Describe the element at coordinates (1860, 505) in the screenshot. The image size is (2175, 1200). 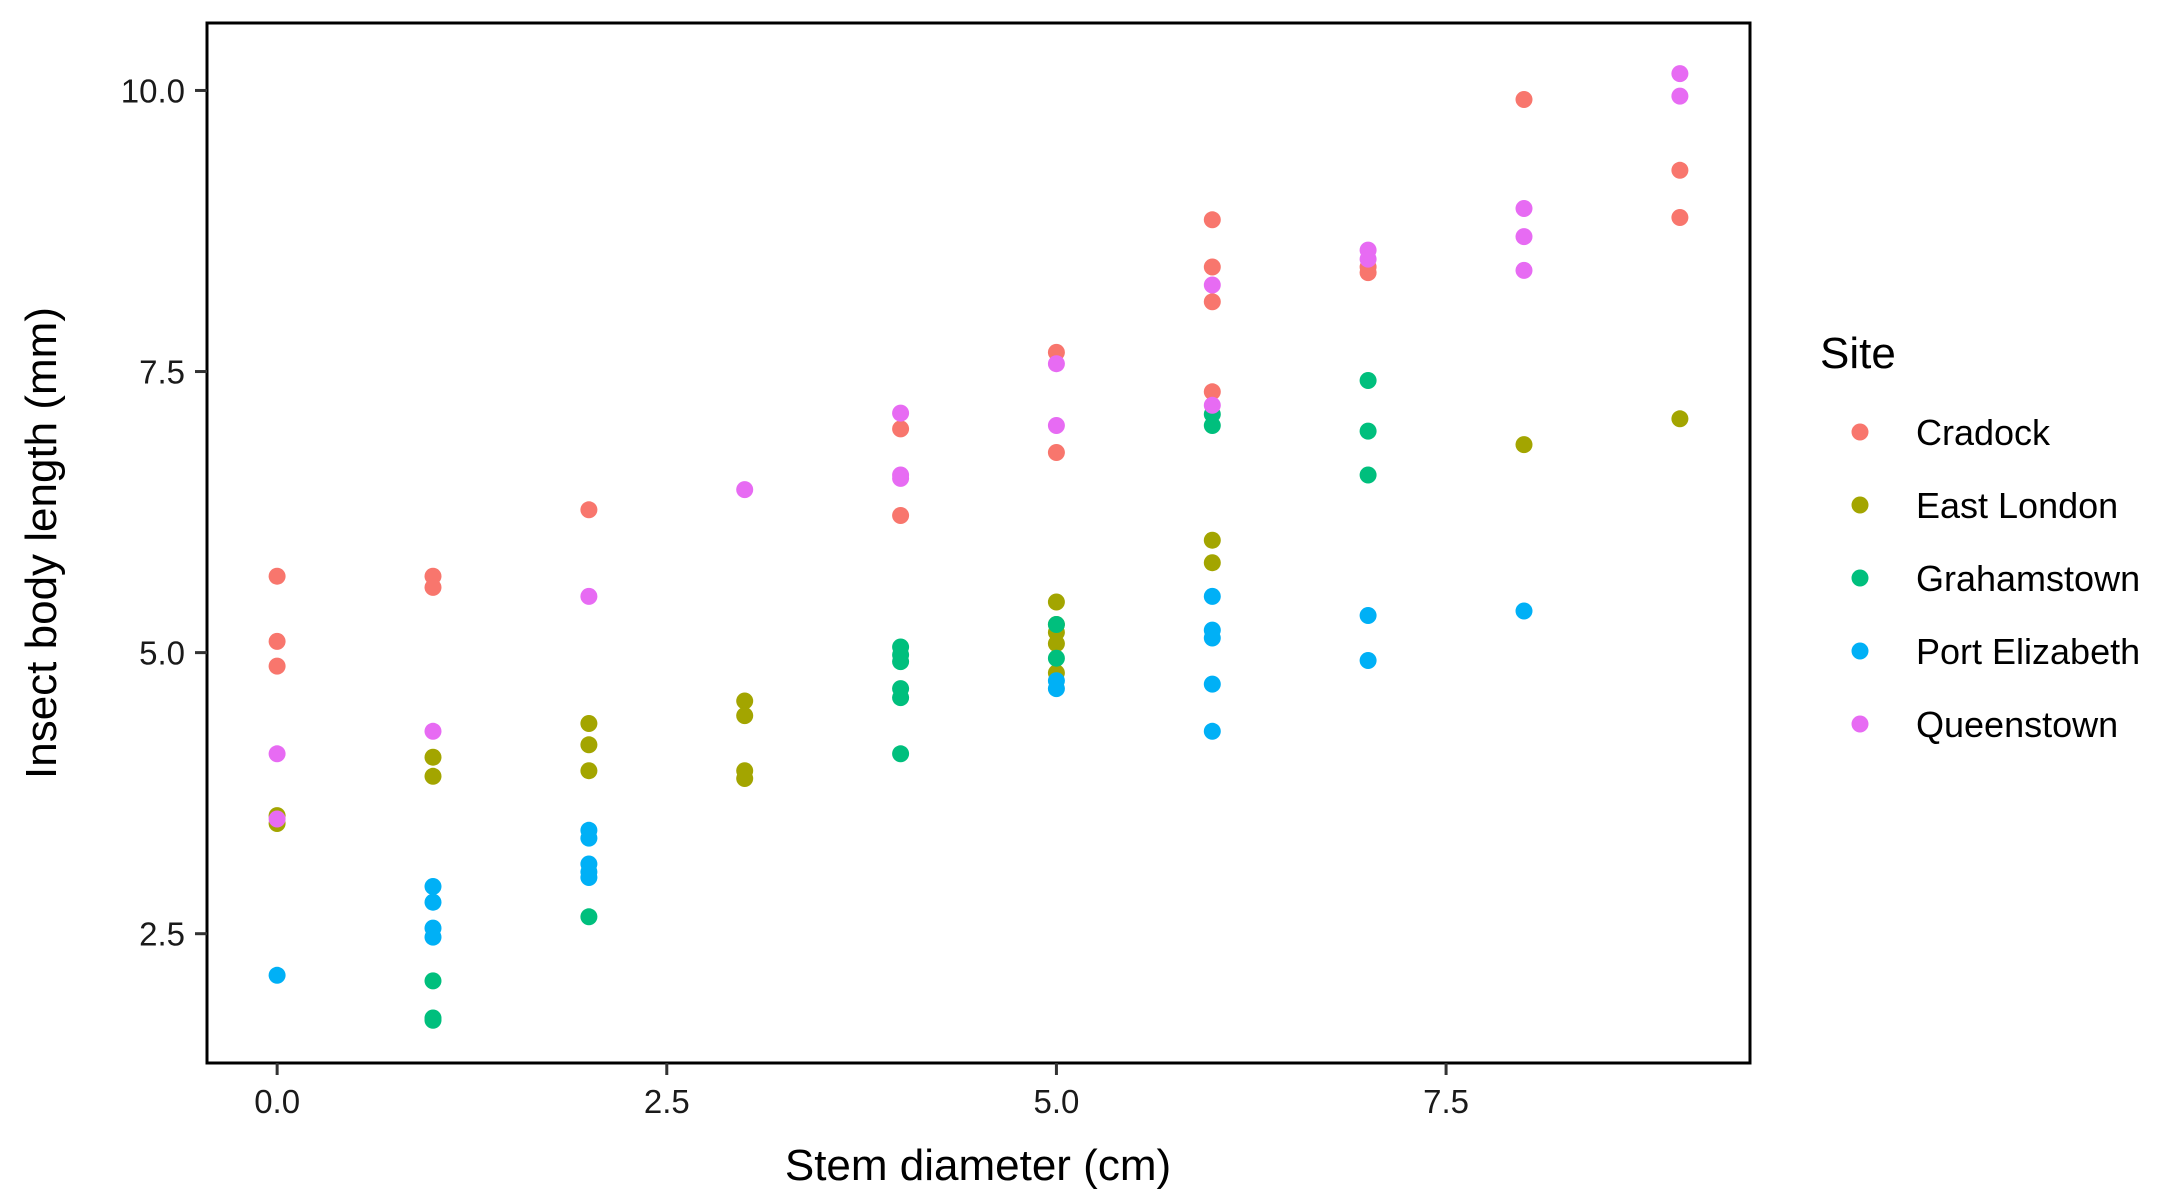
I see `legend-key-east-london` at that location.